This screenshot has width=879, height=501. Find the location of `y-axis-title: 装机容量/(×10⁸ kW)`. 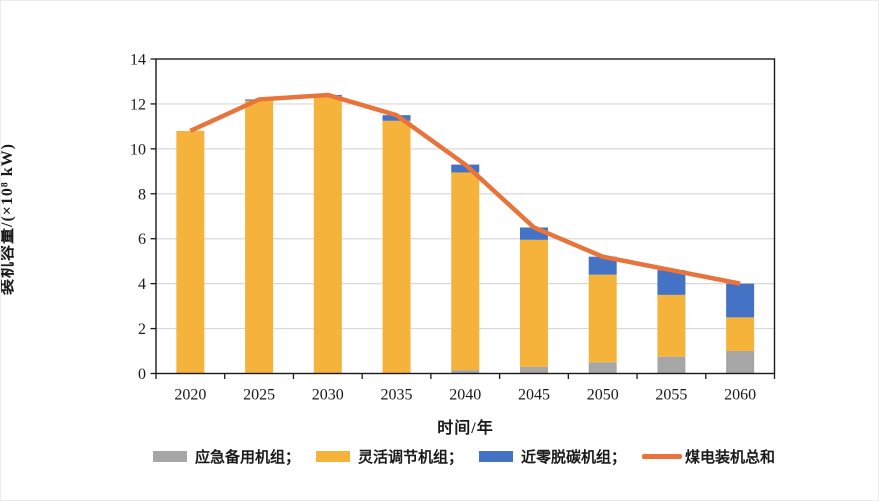

y-axis-title: 装机容量/(×10⁸ kW) is located at coordinates (8, 219).